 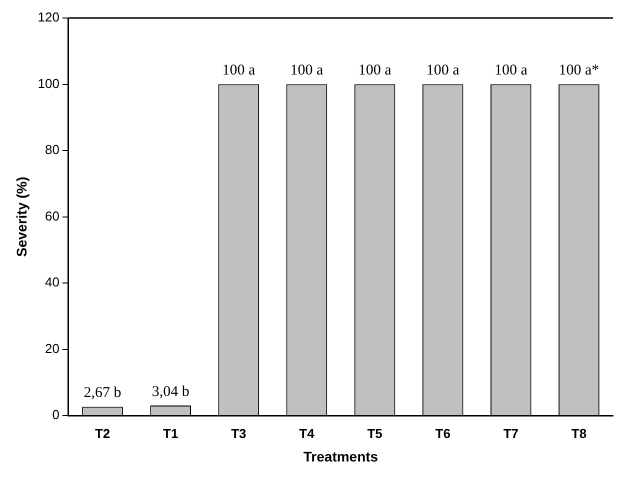 I want to click on x-tick-label: T8, so click(x=579, y=433).